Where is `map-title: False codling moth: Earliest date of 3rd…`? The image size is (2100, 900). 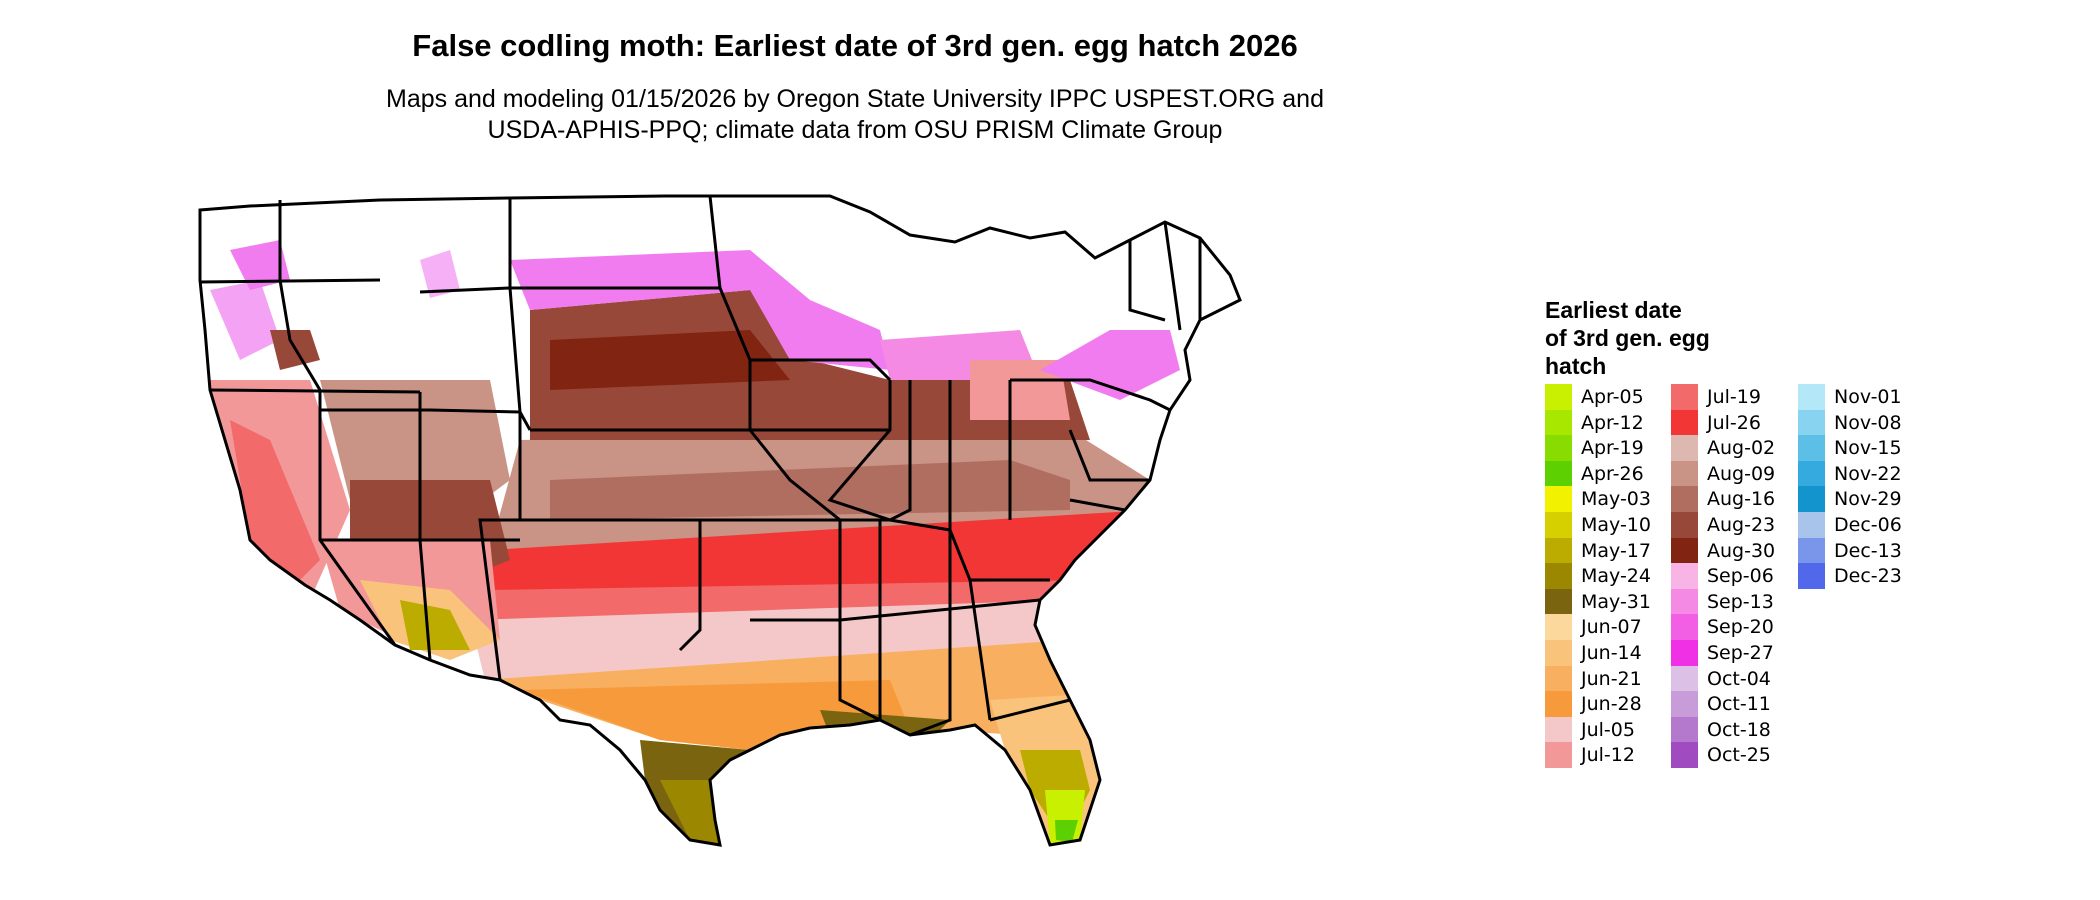
map-title: False codling moth: Earliest date of 3rd… is located at coordinates (855, 45).